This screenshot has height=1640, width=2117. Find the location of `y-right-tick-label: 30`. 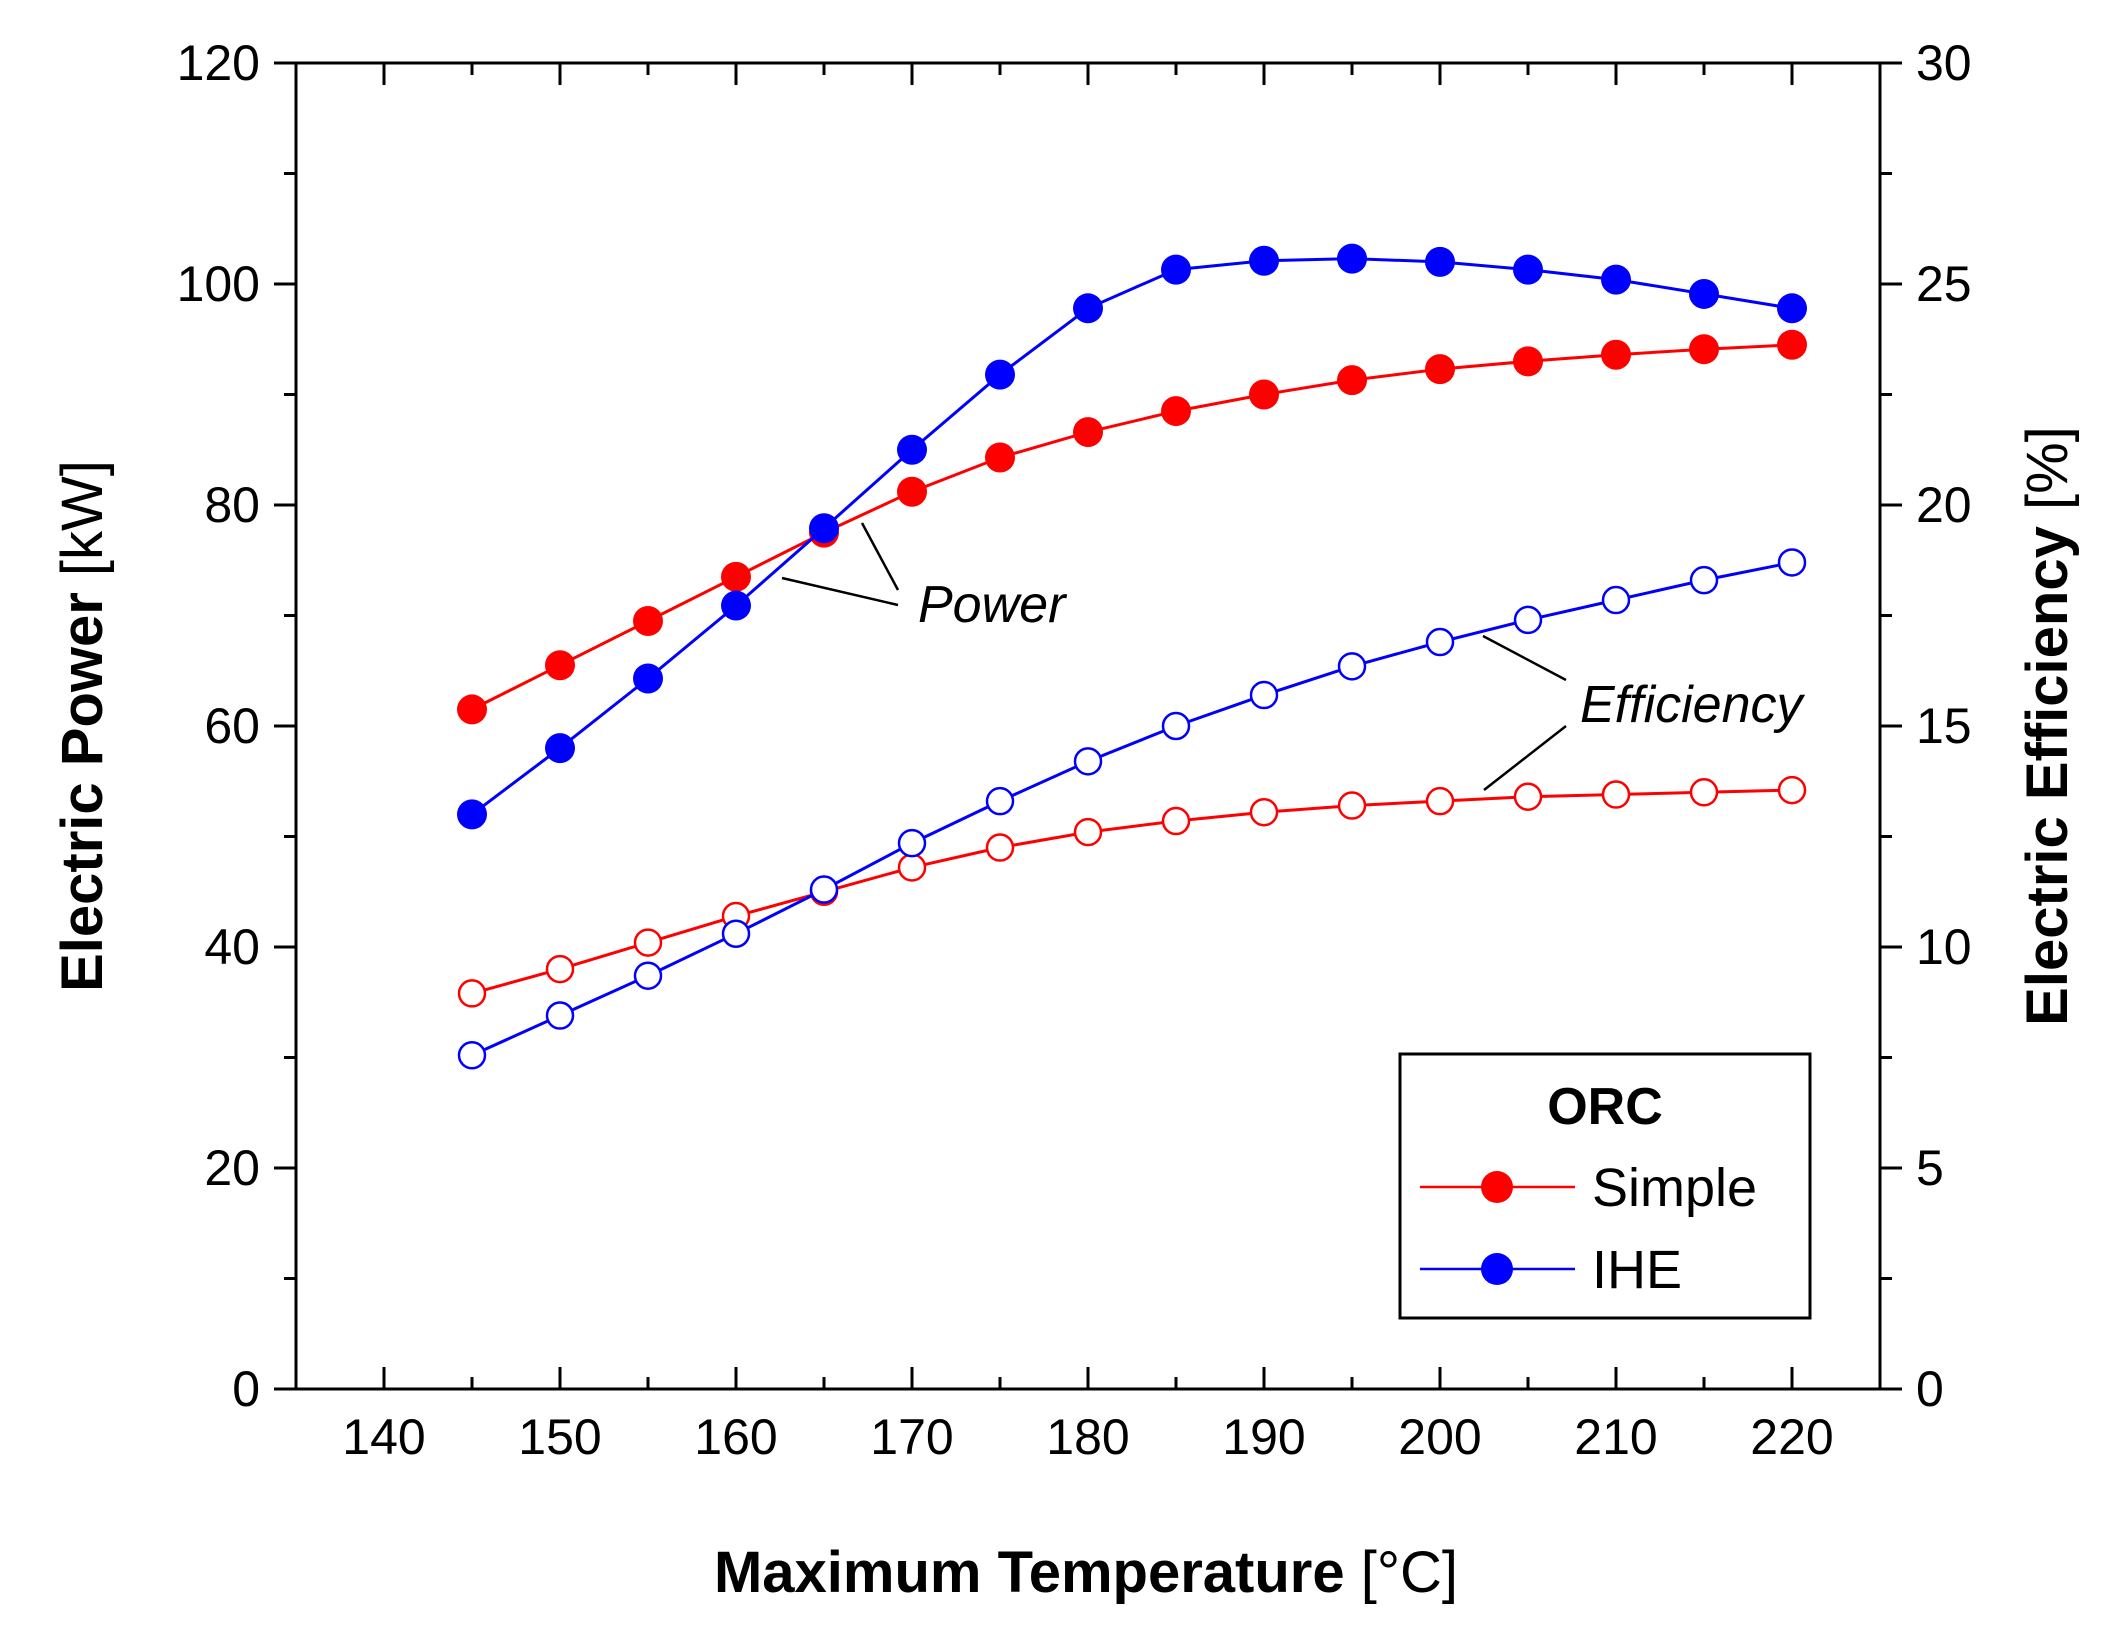

y-right-tick-label: 30 is located at coordinates (1944, 63).